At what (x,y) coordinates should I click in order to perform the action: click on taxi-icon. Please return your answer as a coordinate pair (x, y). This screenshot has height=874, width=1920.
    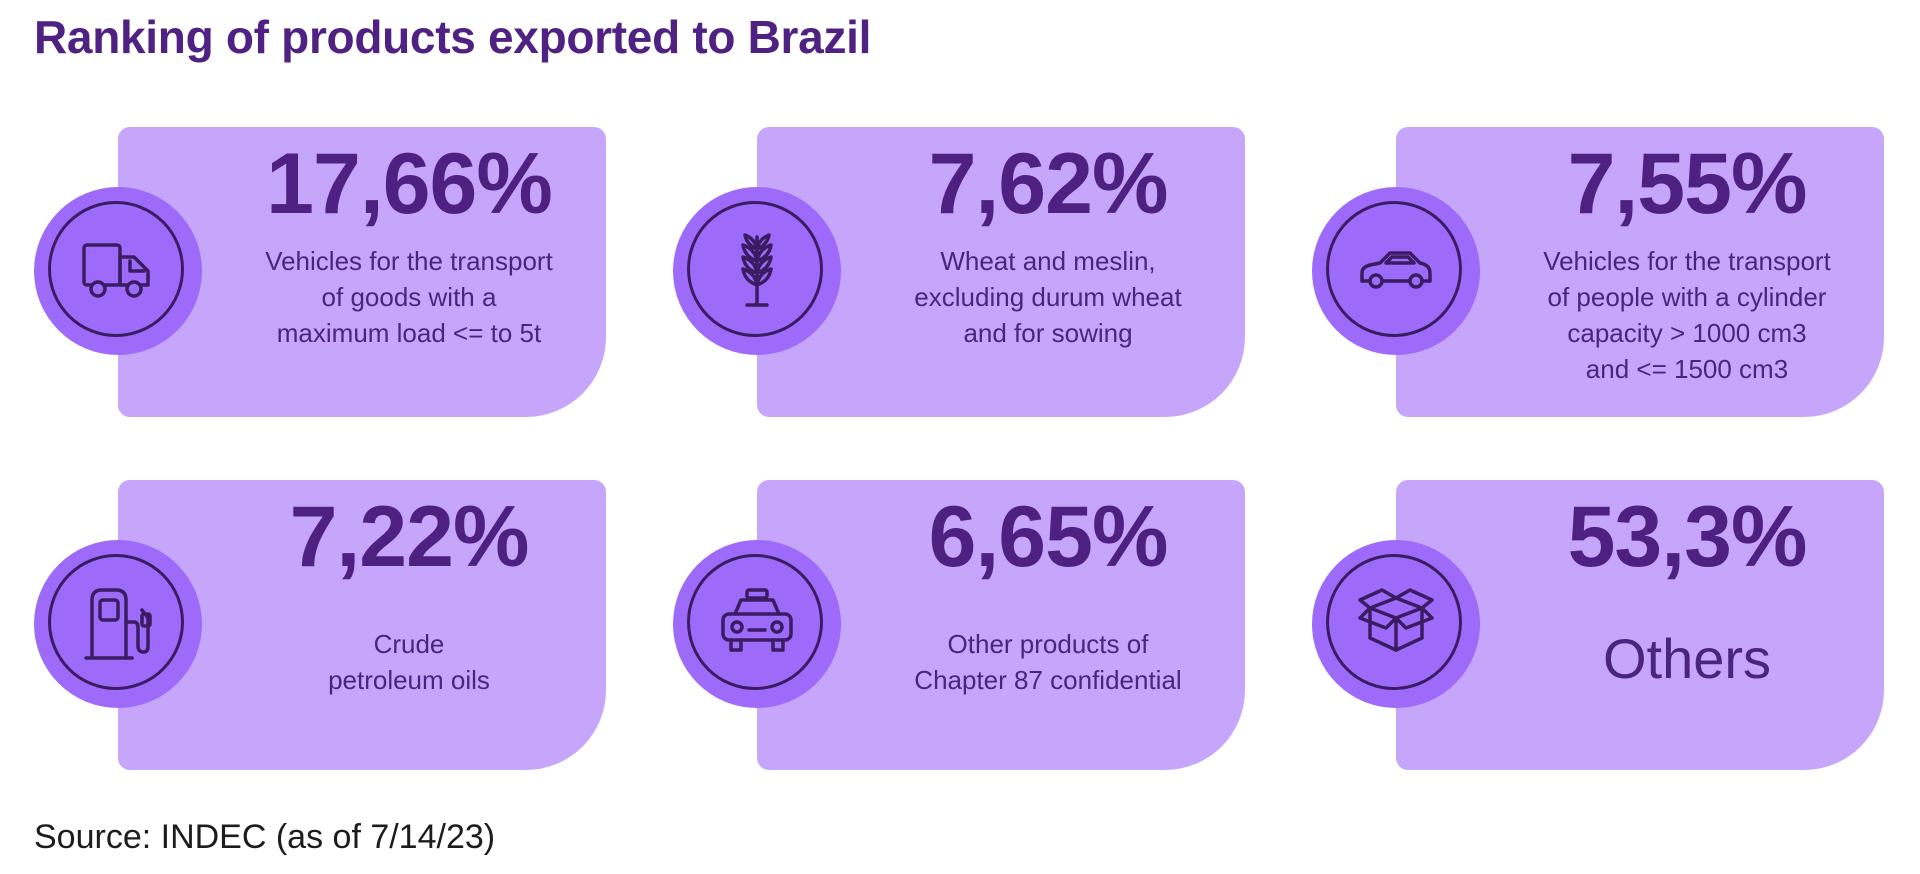
    Looking at the image, I should click on (757, 620).